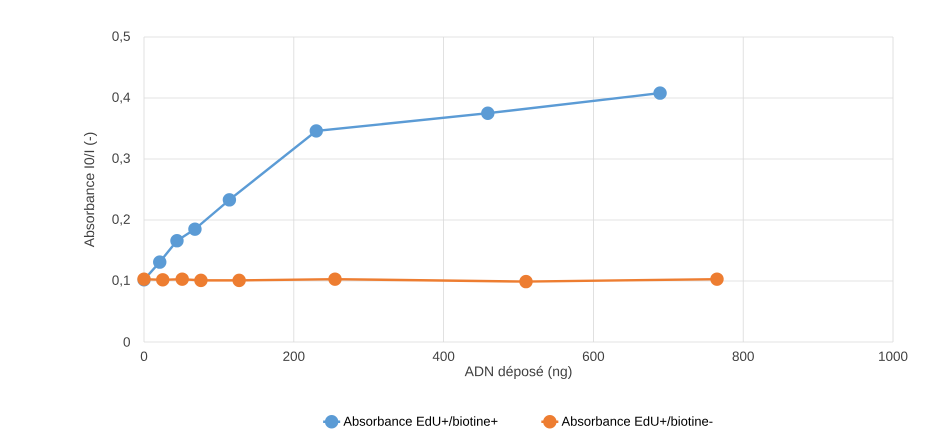  I want to click on y-tick-label: 0,5, so click(121, 37).